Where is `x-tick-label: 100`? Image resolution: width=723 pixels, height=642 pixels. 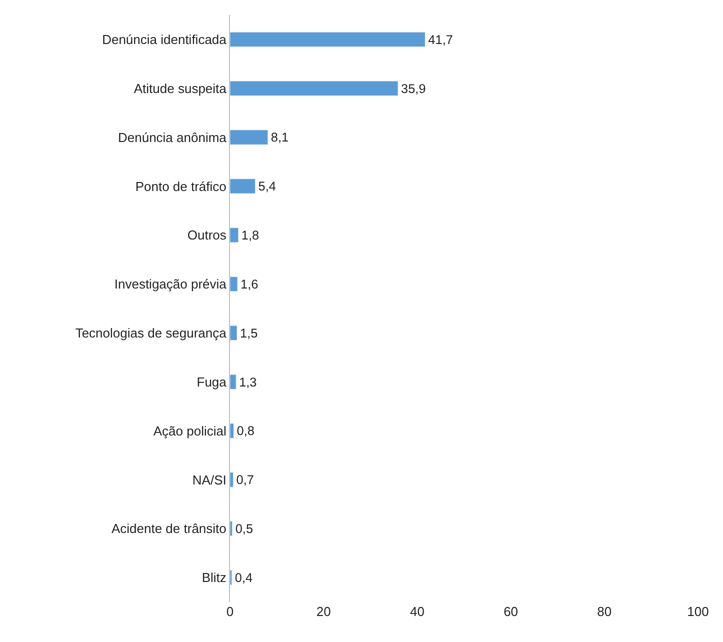 x-tick-label: 100 is located at coordinates (698, 611).